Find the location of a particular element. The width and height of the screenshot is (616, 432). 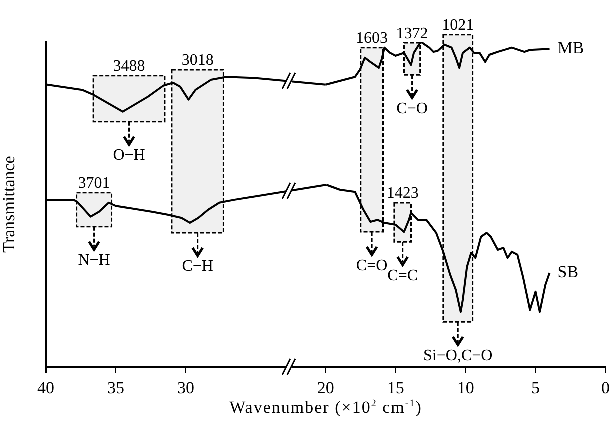

x-tick-label: 40 is located at coordinates (46, 388).